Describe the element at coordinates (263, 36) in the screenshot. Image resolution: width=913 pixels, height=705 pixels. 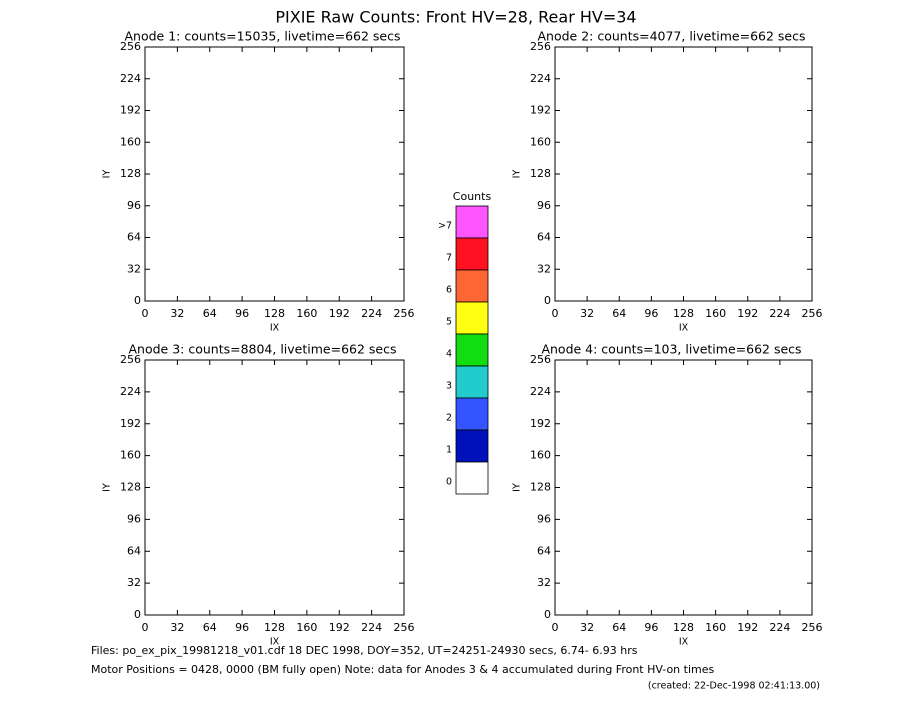
I see `panel-title: Anode 1: counts=15035, livetime=662 secs` at that location.